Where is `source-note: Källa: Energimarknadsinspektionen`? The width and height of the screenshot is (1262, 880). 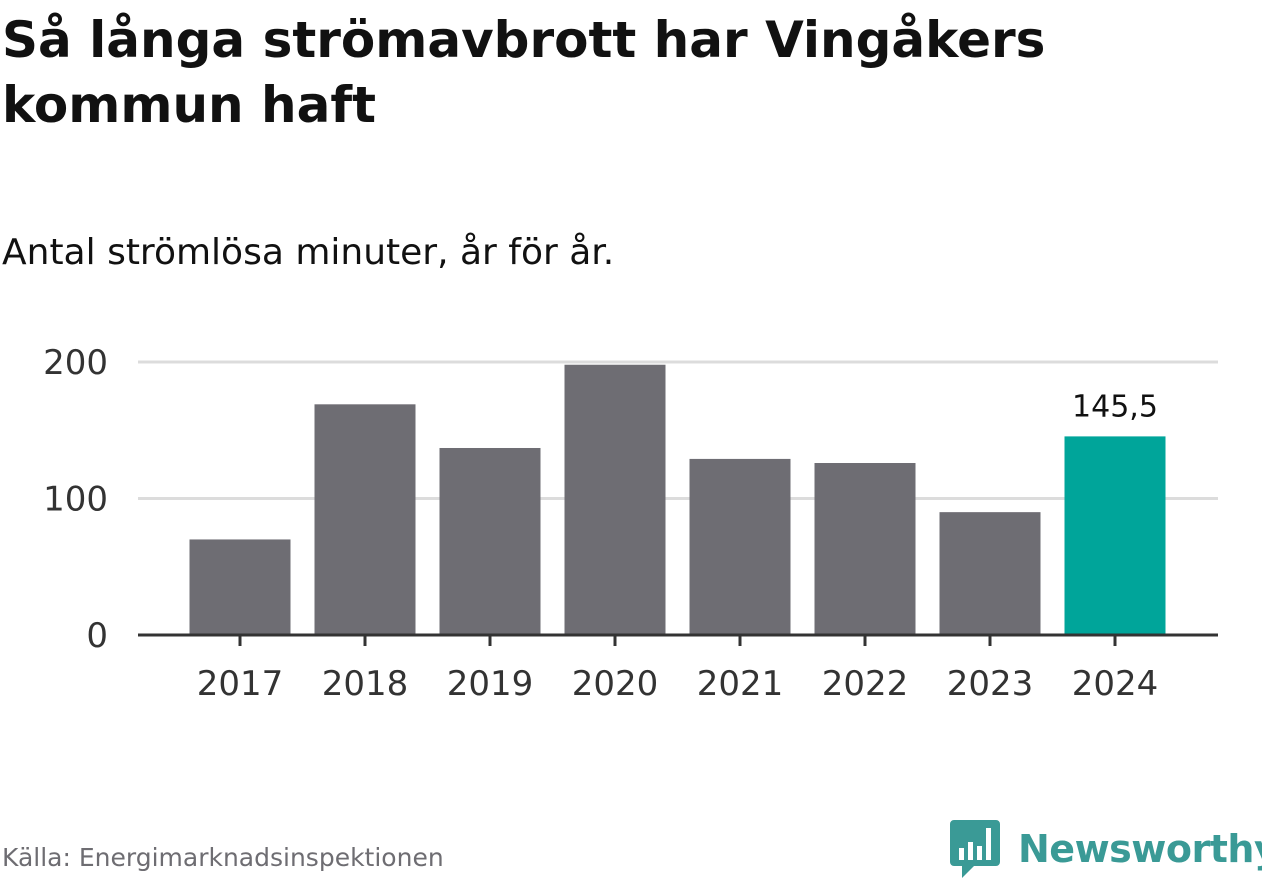
source-note: Källa: Energimarknadsinspektionen is located at coordinates (223, 857).